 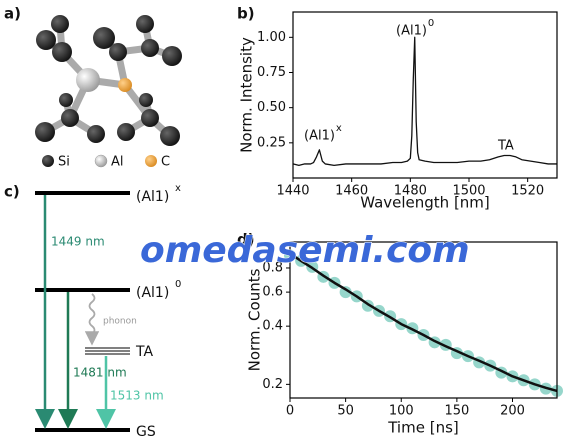 I want to click on x-tick-label: 1480, so click(x=410, y=191).